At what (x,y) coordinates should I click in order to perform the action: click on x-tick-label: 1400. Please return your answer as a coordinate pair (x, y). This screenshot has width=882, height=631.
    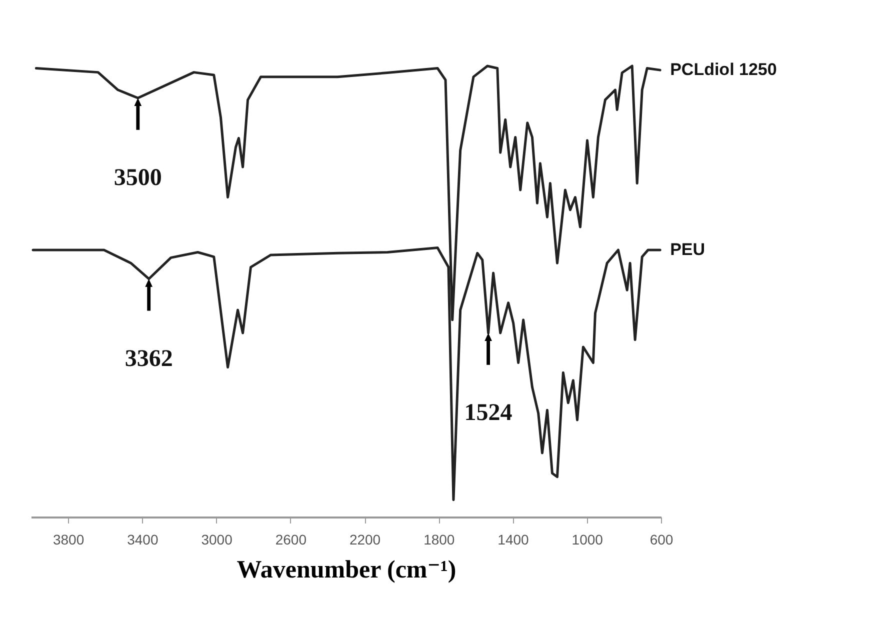
    Looking at the image, I should click on (514, 540).